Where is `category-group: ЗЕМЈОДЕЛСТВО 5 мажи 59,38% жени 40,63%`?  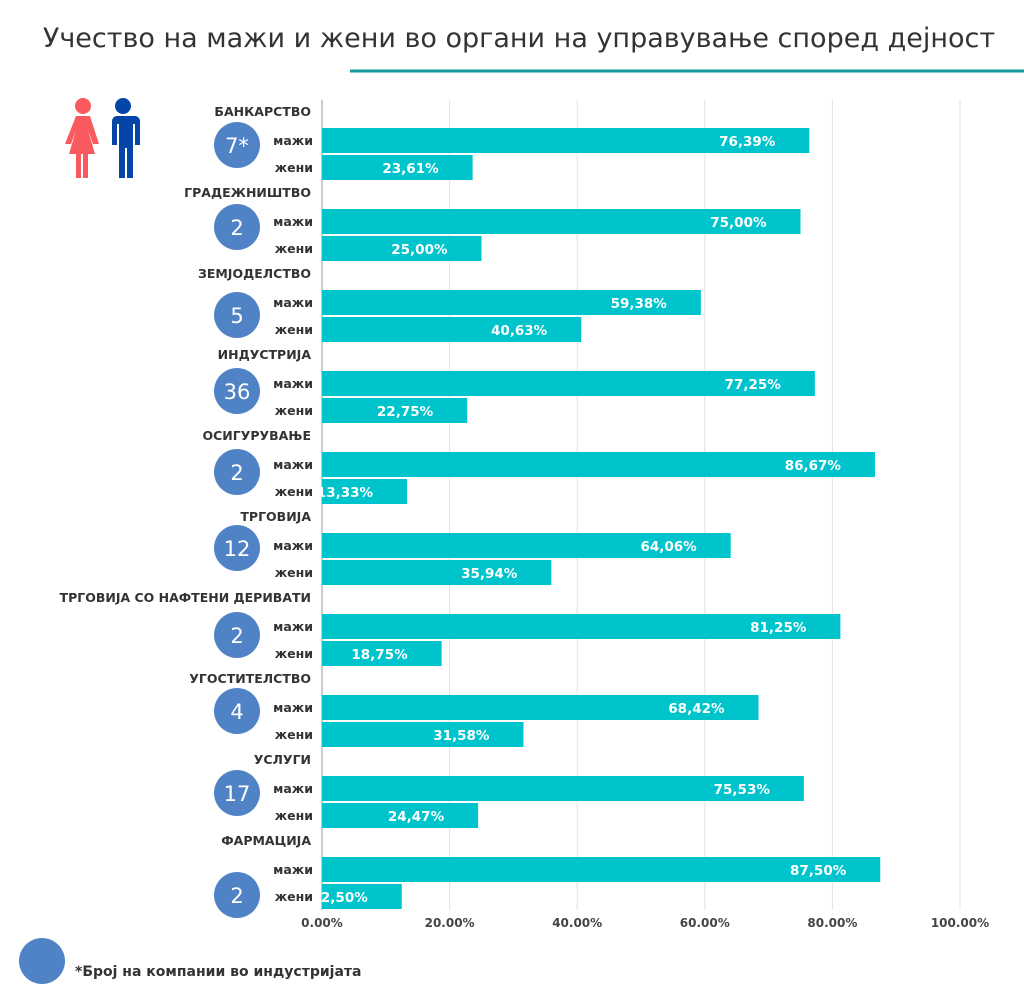 category-group: ЗЕМЈОДЕЛСТВО 5 мажи 59,38% жени 40,63% is located at coordinates (449, 304).